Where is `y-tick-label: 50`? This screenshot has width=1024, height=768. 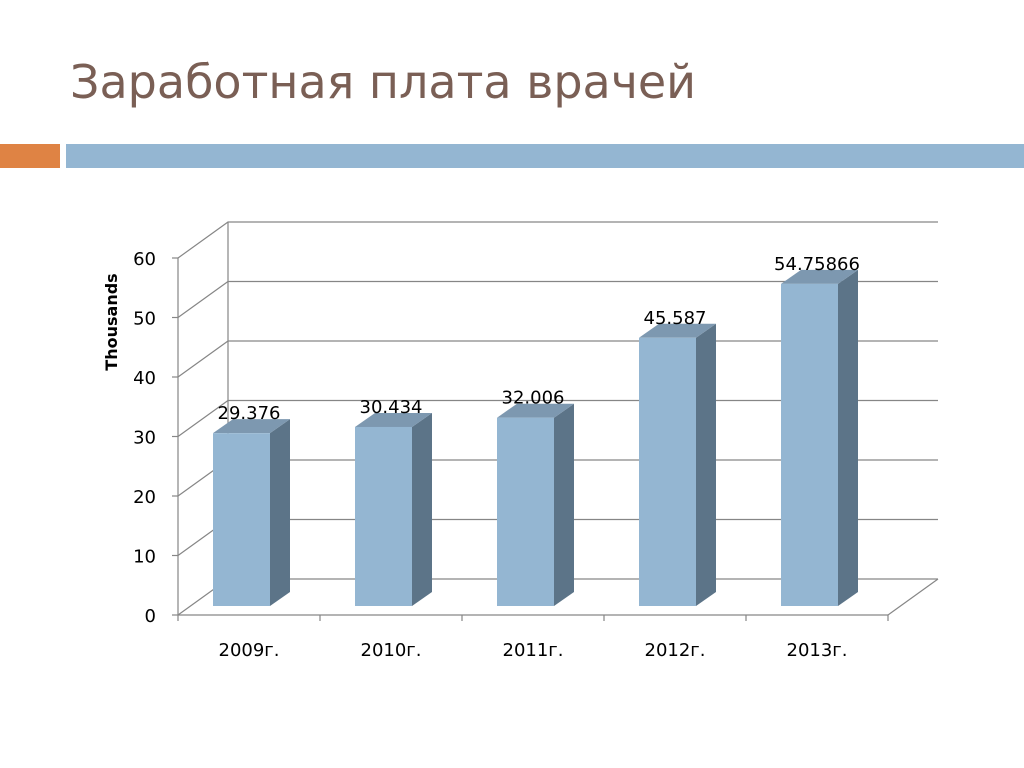
y-tick-label: 50 is located at coordinates (144, 319).